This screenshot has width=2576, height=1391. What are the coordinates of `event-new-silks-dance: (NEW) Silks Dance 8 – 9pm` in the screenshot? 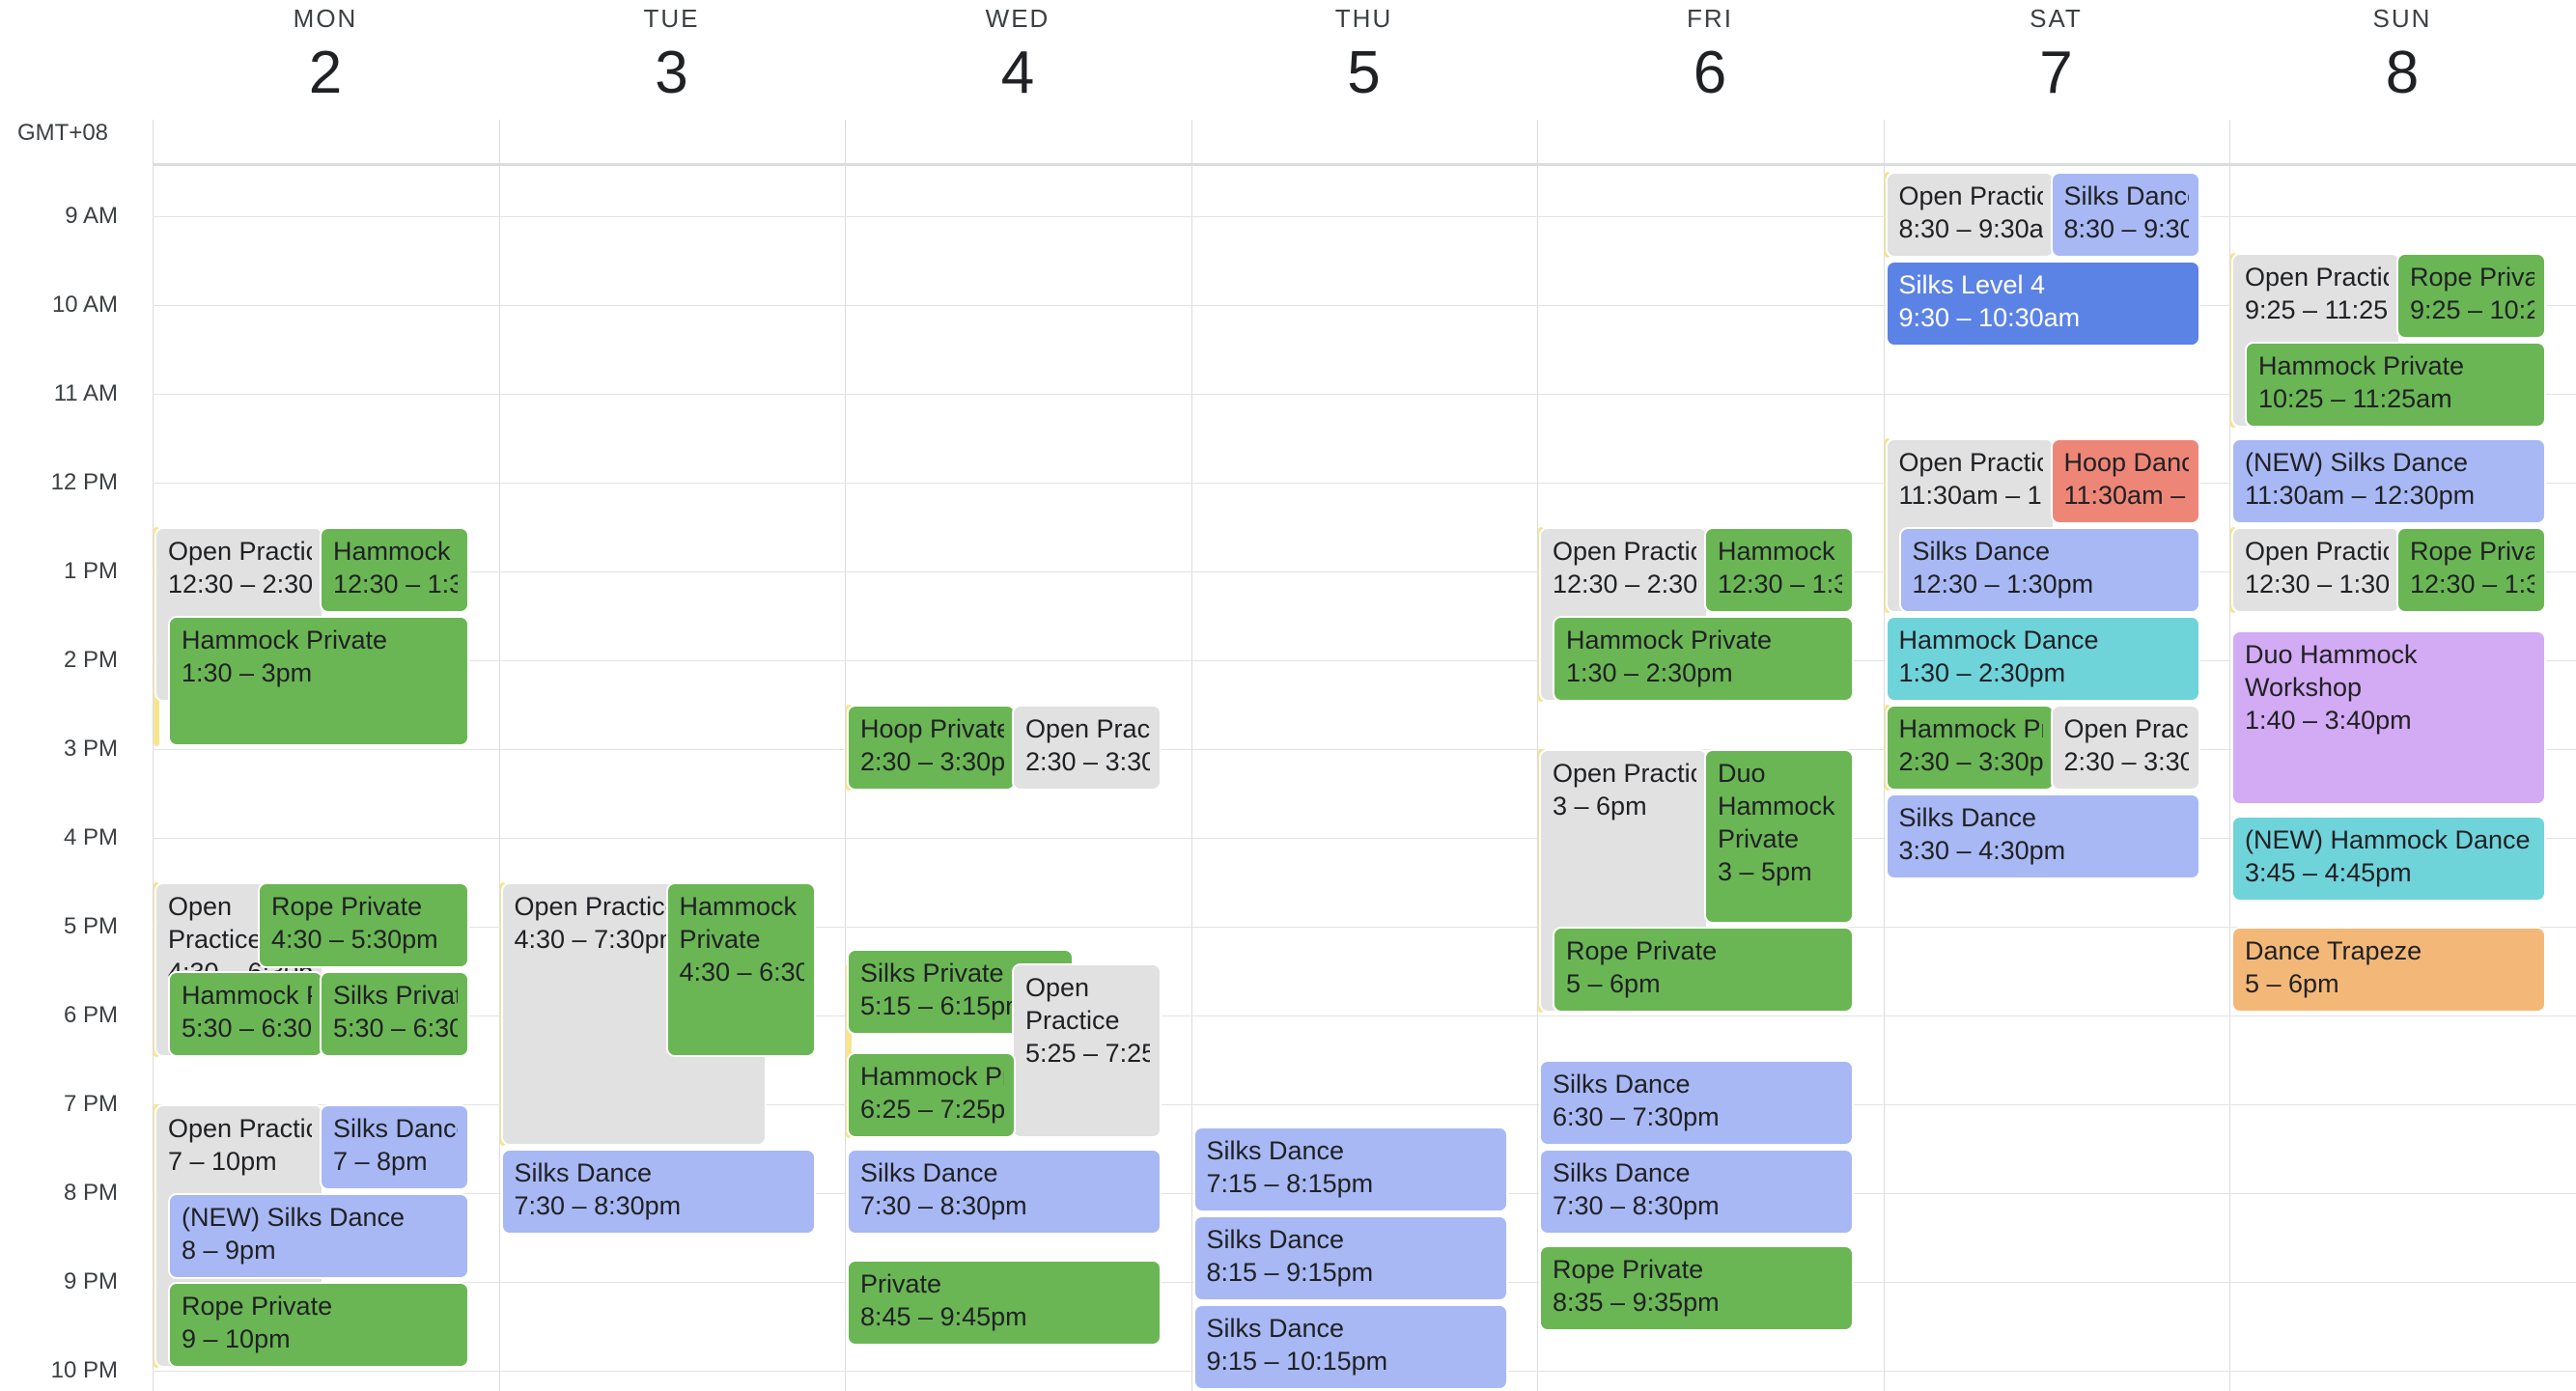 It's located at (319, 1236).